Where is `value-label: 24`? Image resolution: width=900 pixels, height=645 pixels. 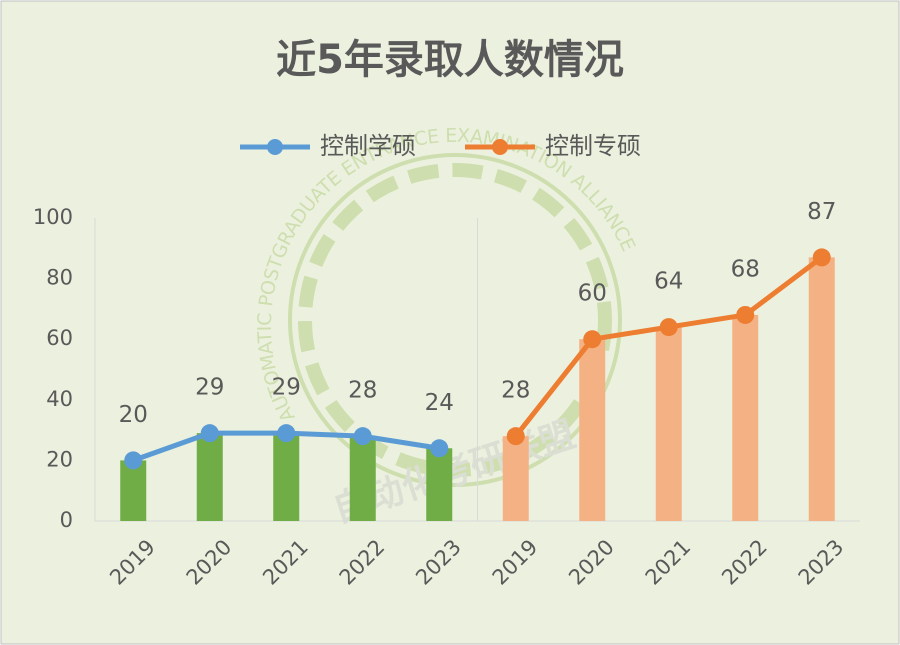
value-label: 24 is located at coordinates (439, 403).